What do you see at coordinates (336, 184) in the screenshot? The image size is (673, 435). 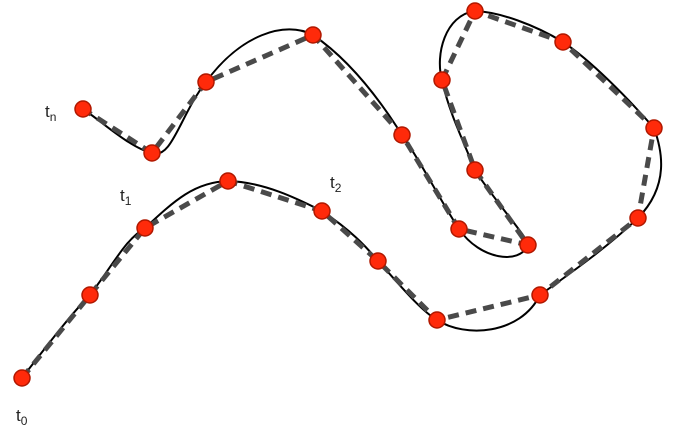 I see `label-t2: t2` at bounding box center [336, 184].